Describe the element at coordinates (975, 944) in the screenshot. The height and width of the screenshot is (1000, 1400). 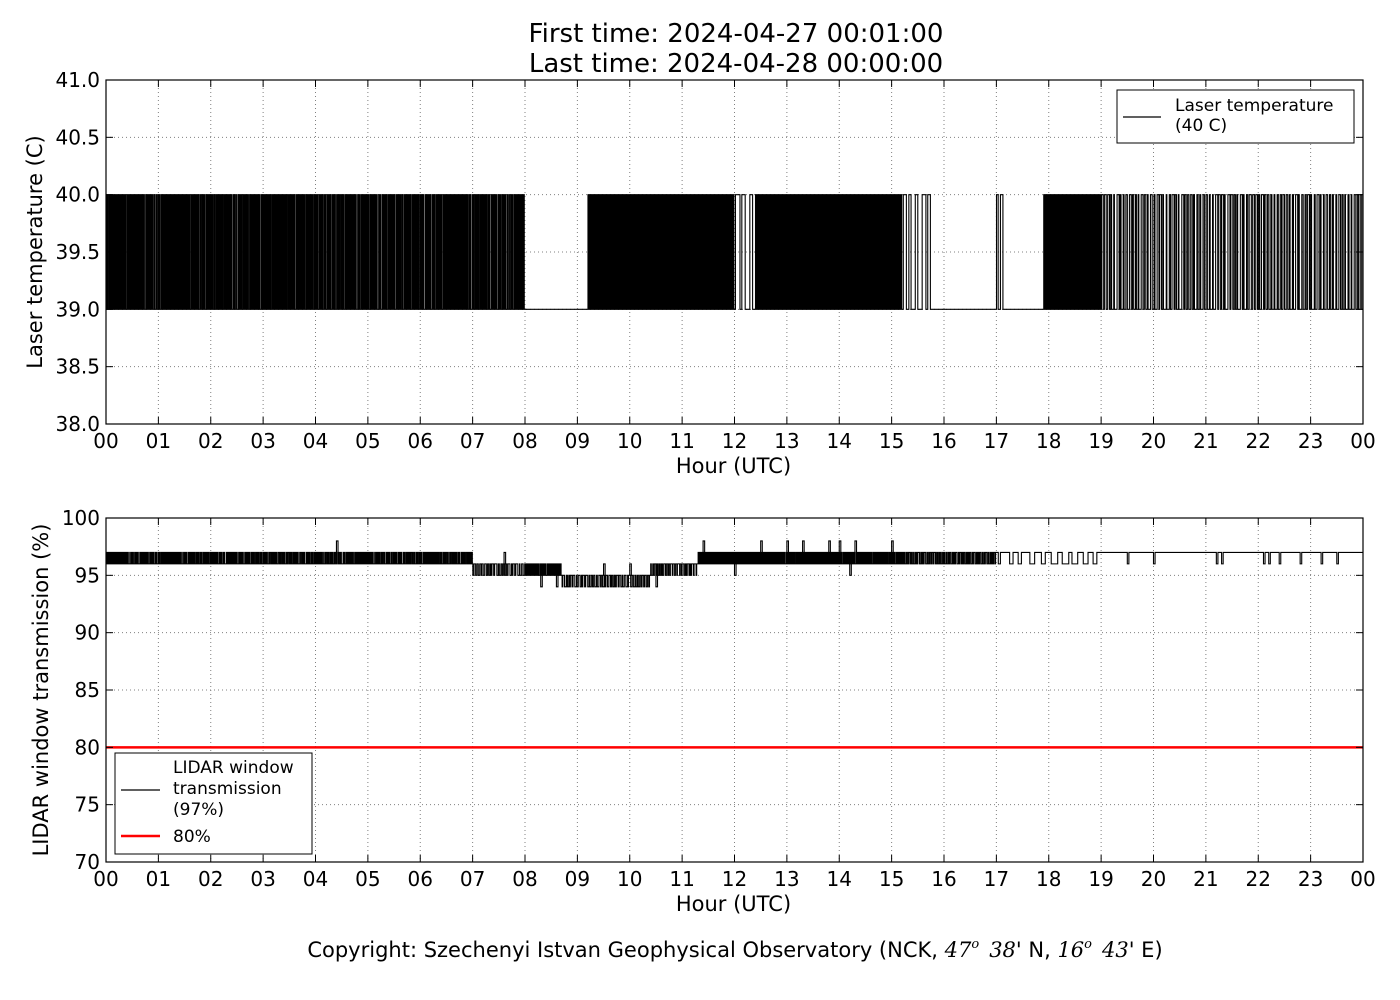
I see `footer-lat-degree-symbol: o` at that location.